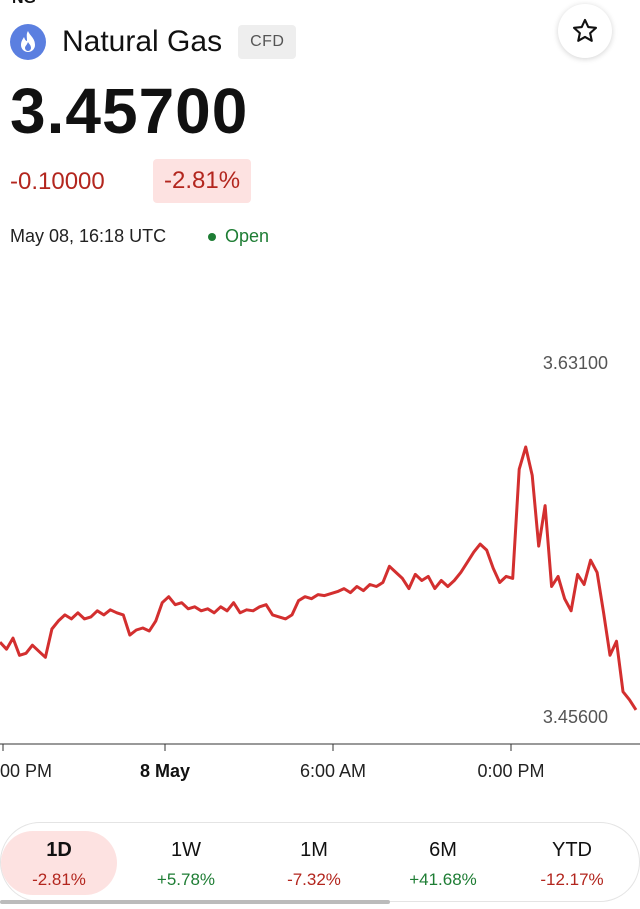 This screenshot has width=640, height=909. What do you see at coordinates (314, 863) in the screenshot?
I see `tab-1m: 1M -7.32%` at bounding box center [314, 863].